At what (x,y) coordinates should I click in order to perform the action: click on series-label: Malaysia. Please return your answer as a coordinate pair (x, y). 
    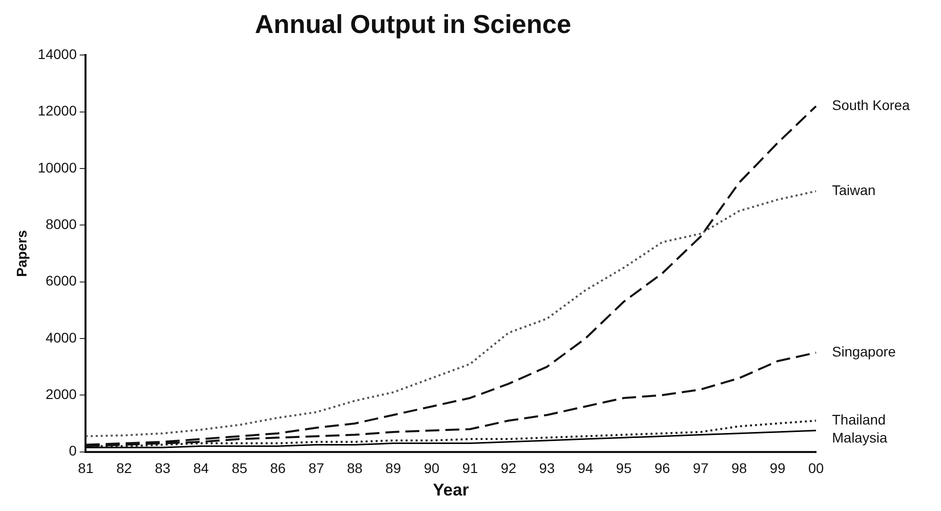
    Looking at the image, I should click on (860, 438).